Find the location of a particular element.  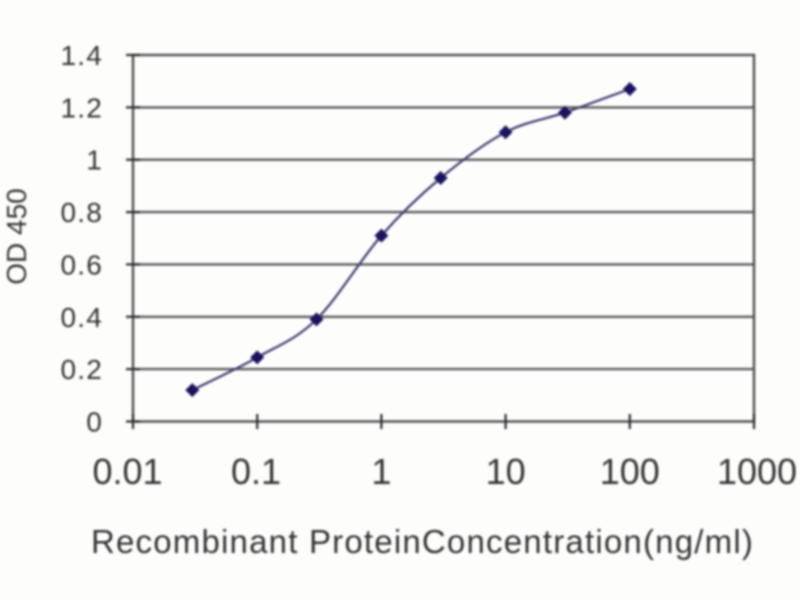

svg-text: 0.2 is located at coordinates (81, 369).